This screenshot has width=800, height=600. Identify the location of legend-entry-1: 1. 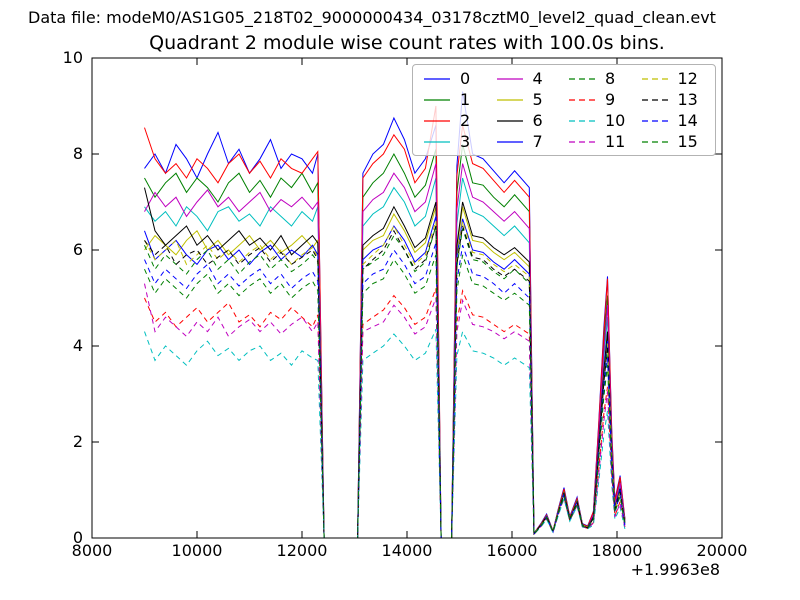
(455, 99).